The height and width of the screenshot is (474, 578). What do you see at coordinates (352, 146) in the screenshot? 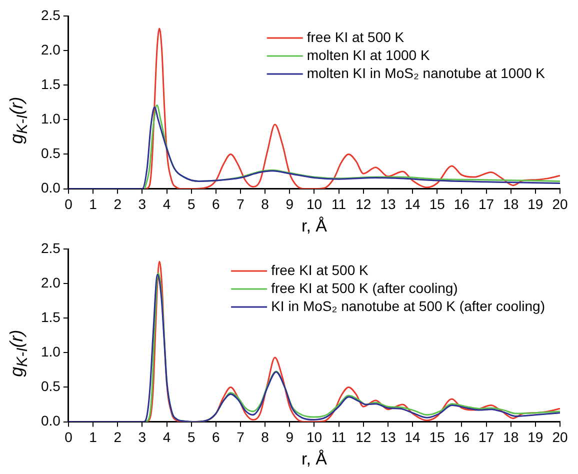
I see `line-series` at bounding box center [352, 146].